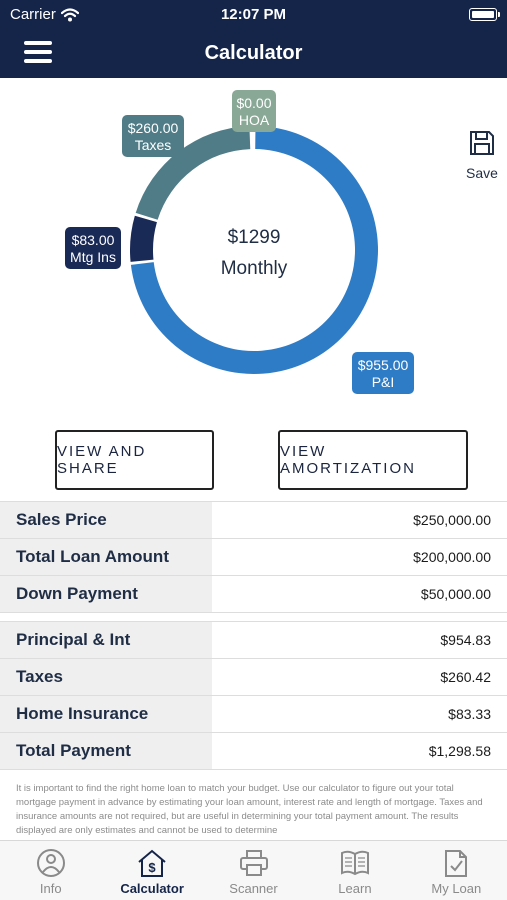 The height and width of the screenshot is (900, 507). What do you see at coordinates (106, 714) in the screenshot?
I see `row-label: Home Insurance` at bounding box center [106, 714].